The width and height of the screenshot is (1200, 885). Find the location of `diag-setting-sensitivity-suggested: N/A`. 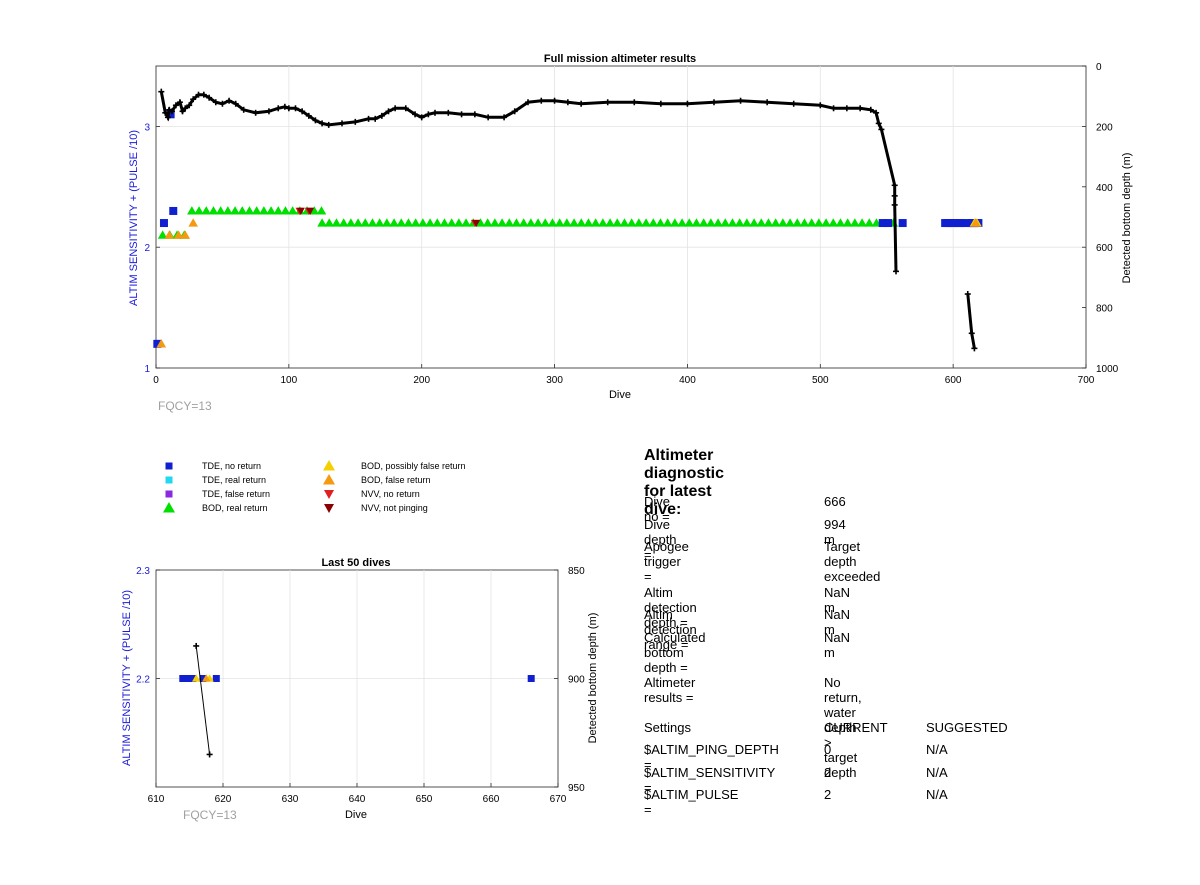

diag-setting-sensitivity-suggested: N/A is located at coordinates (937, 772).